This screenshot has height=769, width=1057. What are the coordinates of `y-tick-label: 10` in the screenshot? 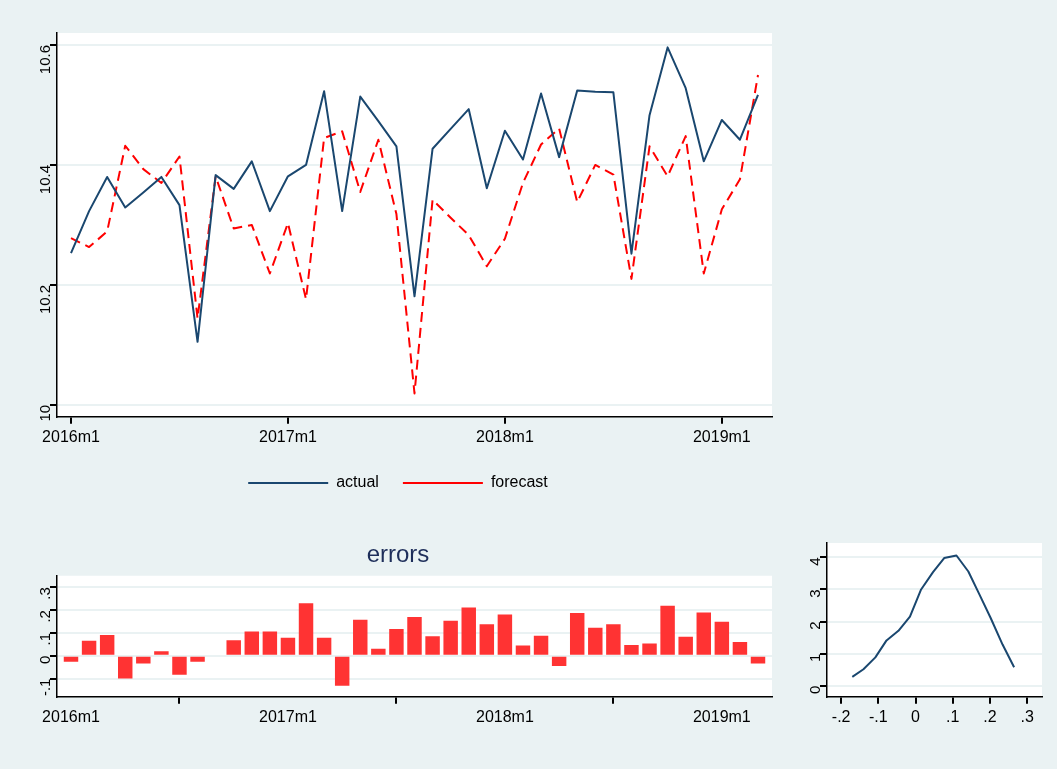 It's located at (45, 413).